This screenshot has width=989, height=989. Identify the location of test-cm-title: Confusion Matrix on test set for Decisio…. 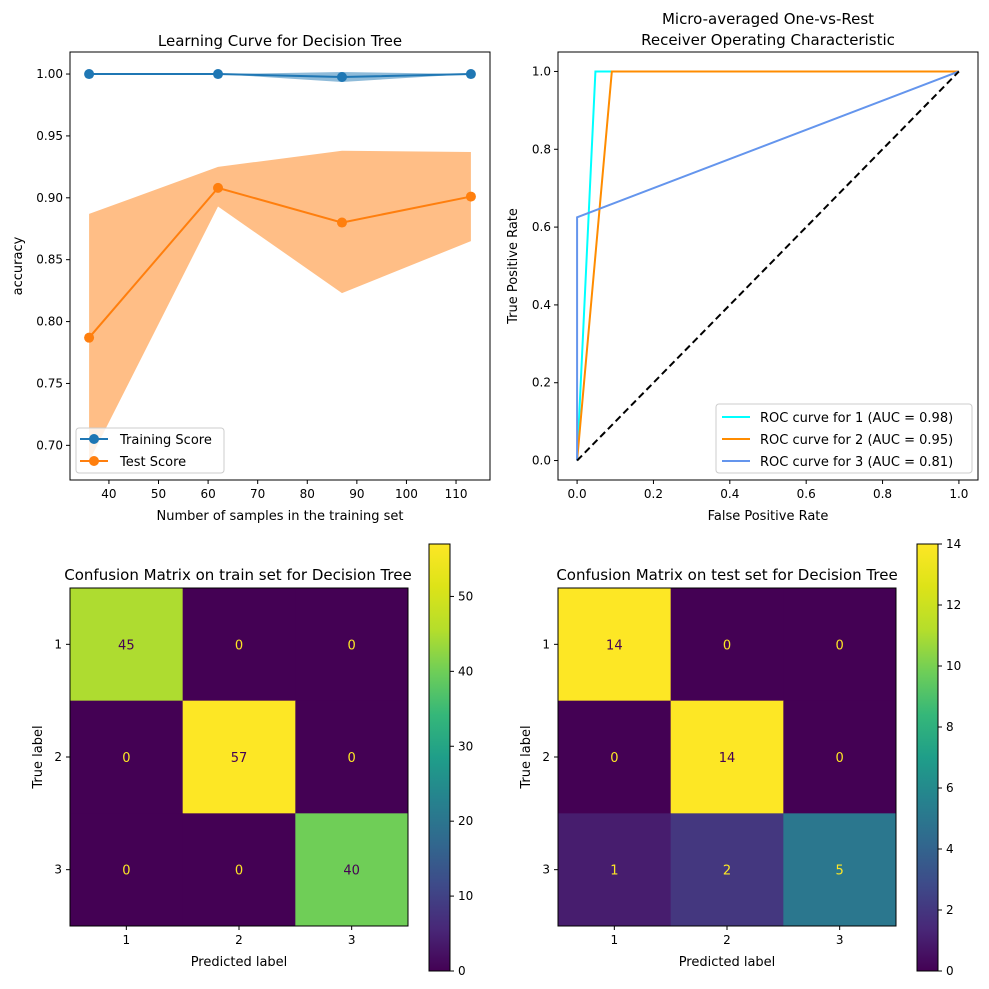
(726, 575).